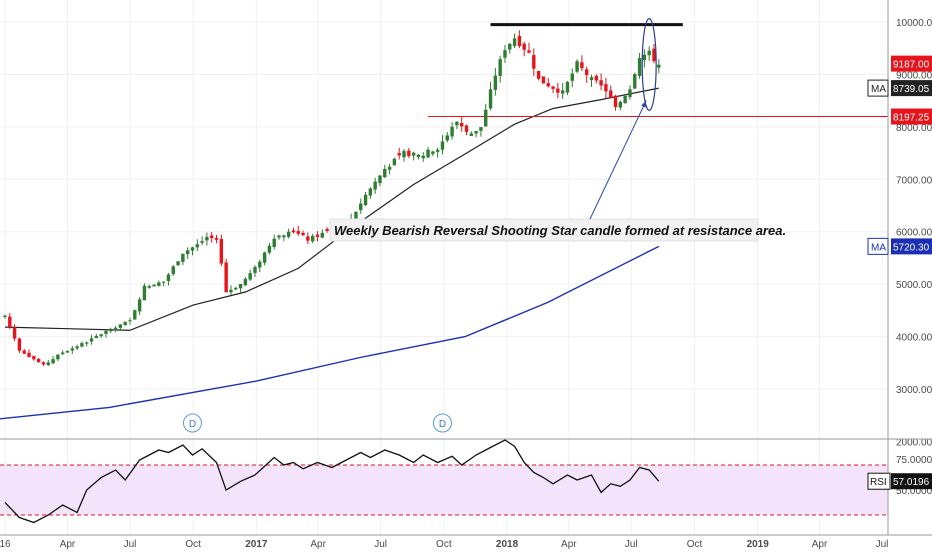 The width and height of the screenshot is (932, 555). What do you see at coordinates (914, 233) in the screenshot?
I see `y-tick-label: 6000.00` at bounding box center [914, 233].